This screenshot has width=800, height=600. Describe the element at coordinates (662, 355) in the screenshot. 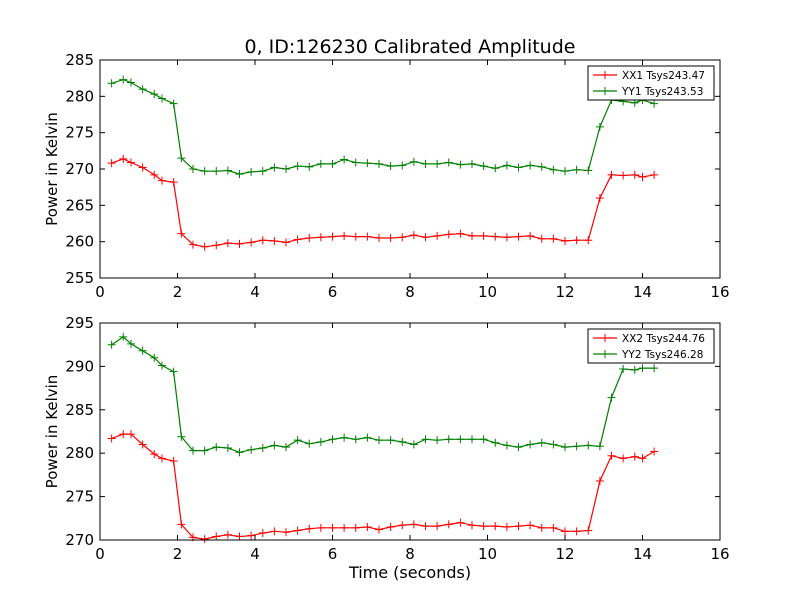

I see `legend-label: YY2 Tsys246.28` at that location.